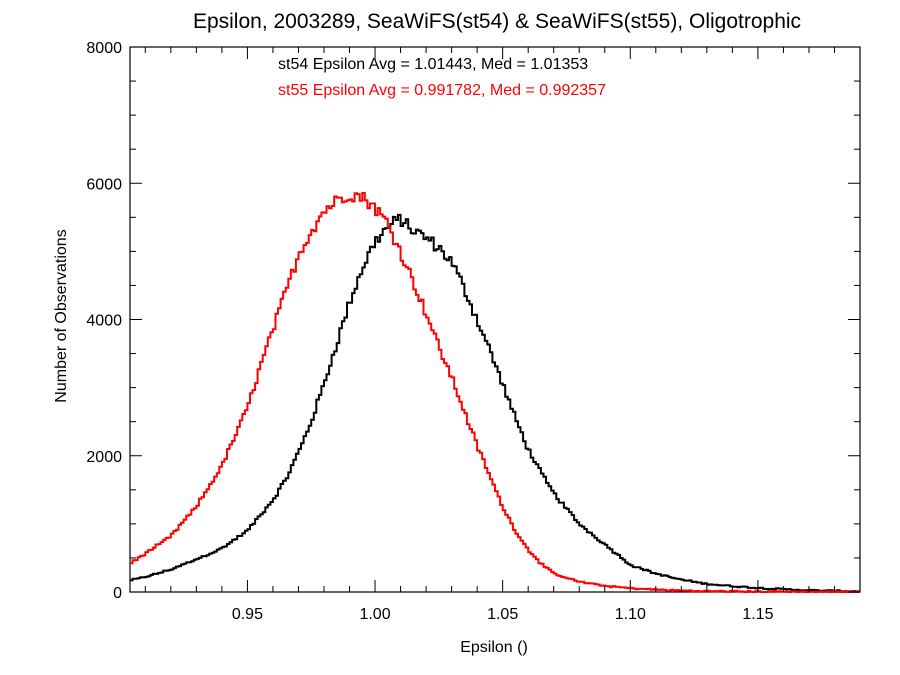 This screenshot has width=900, height=675. Describe the element at coordinates (502, 614) in the screenshot. I see `x-tick-label: 1.05` at that location.